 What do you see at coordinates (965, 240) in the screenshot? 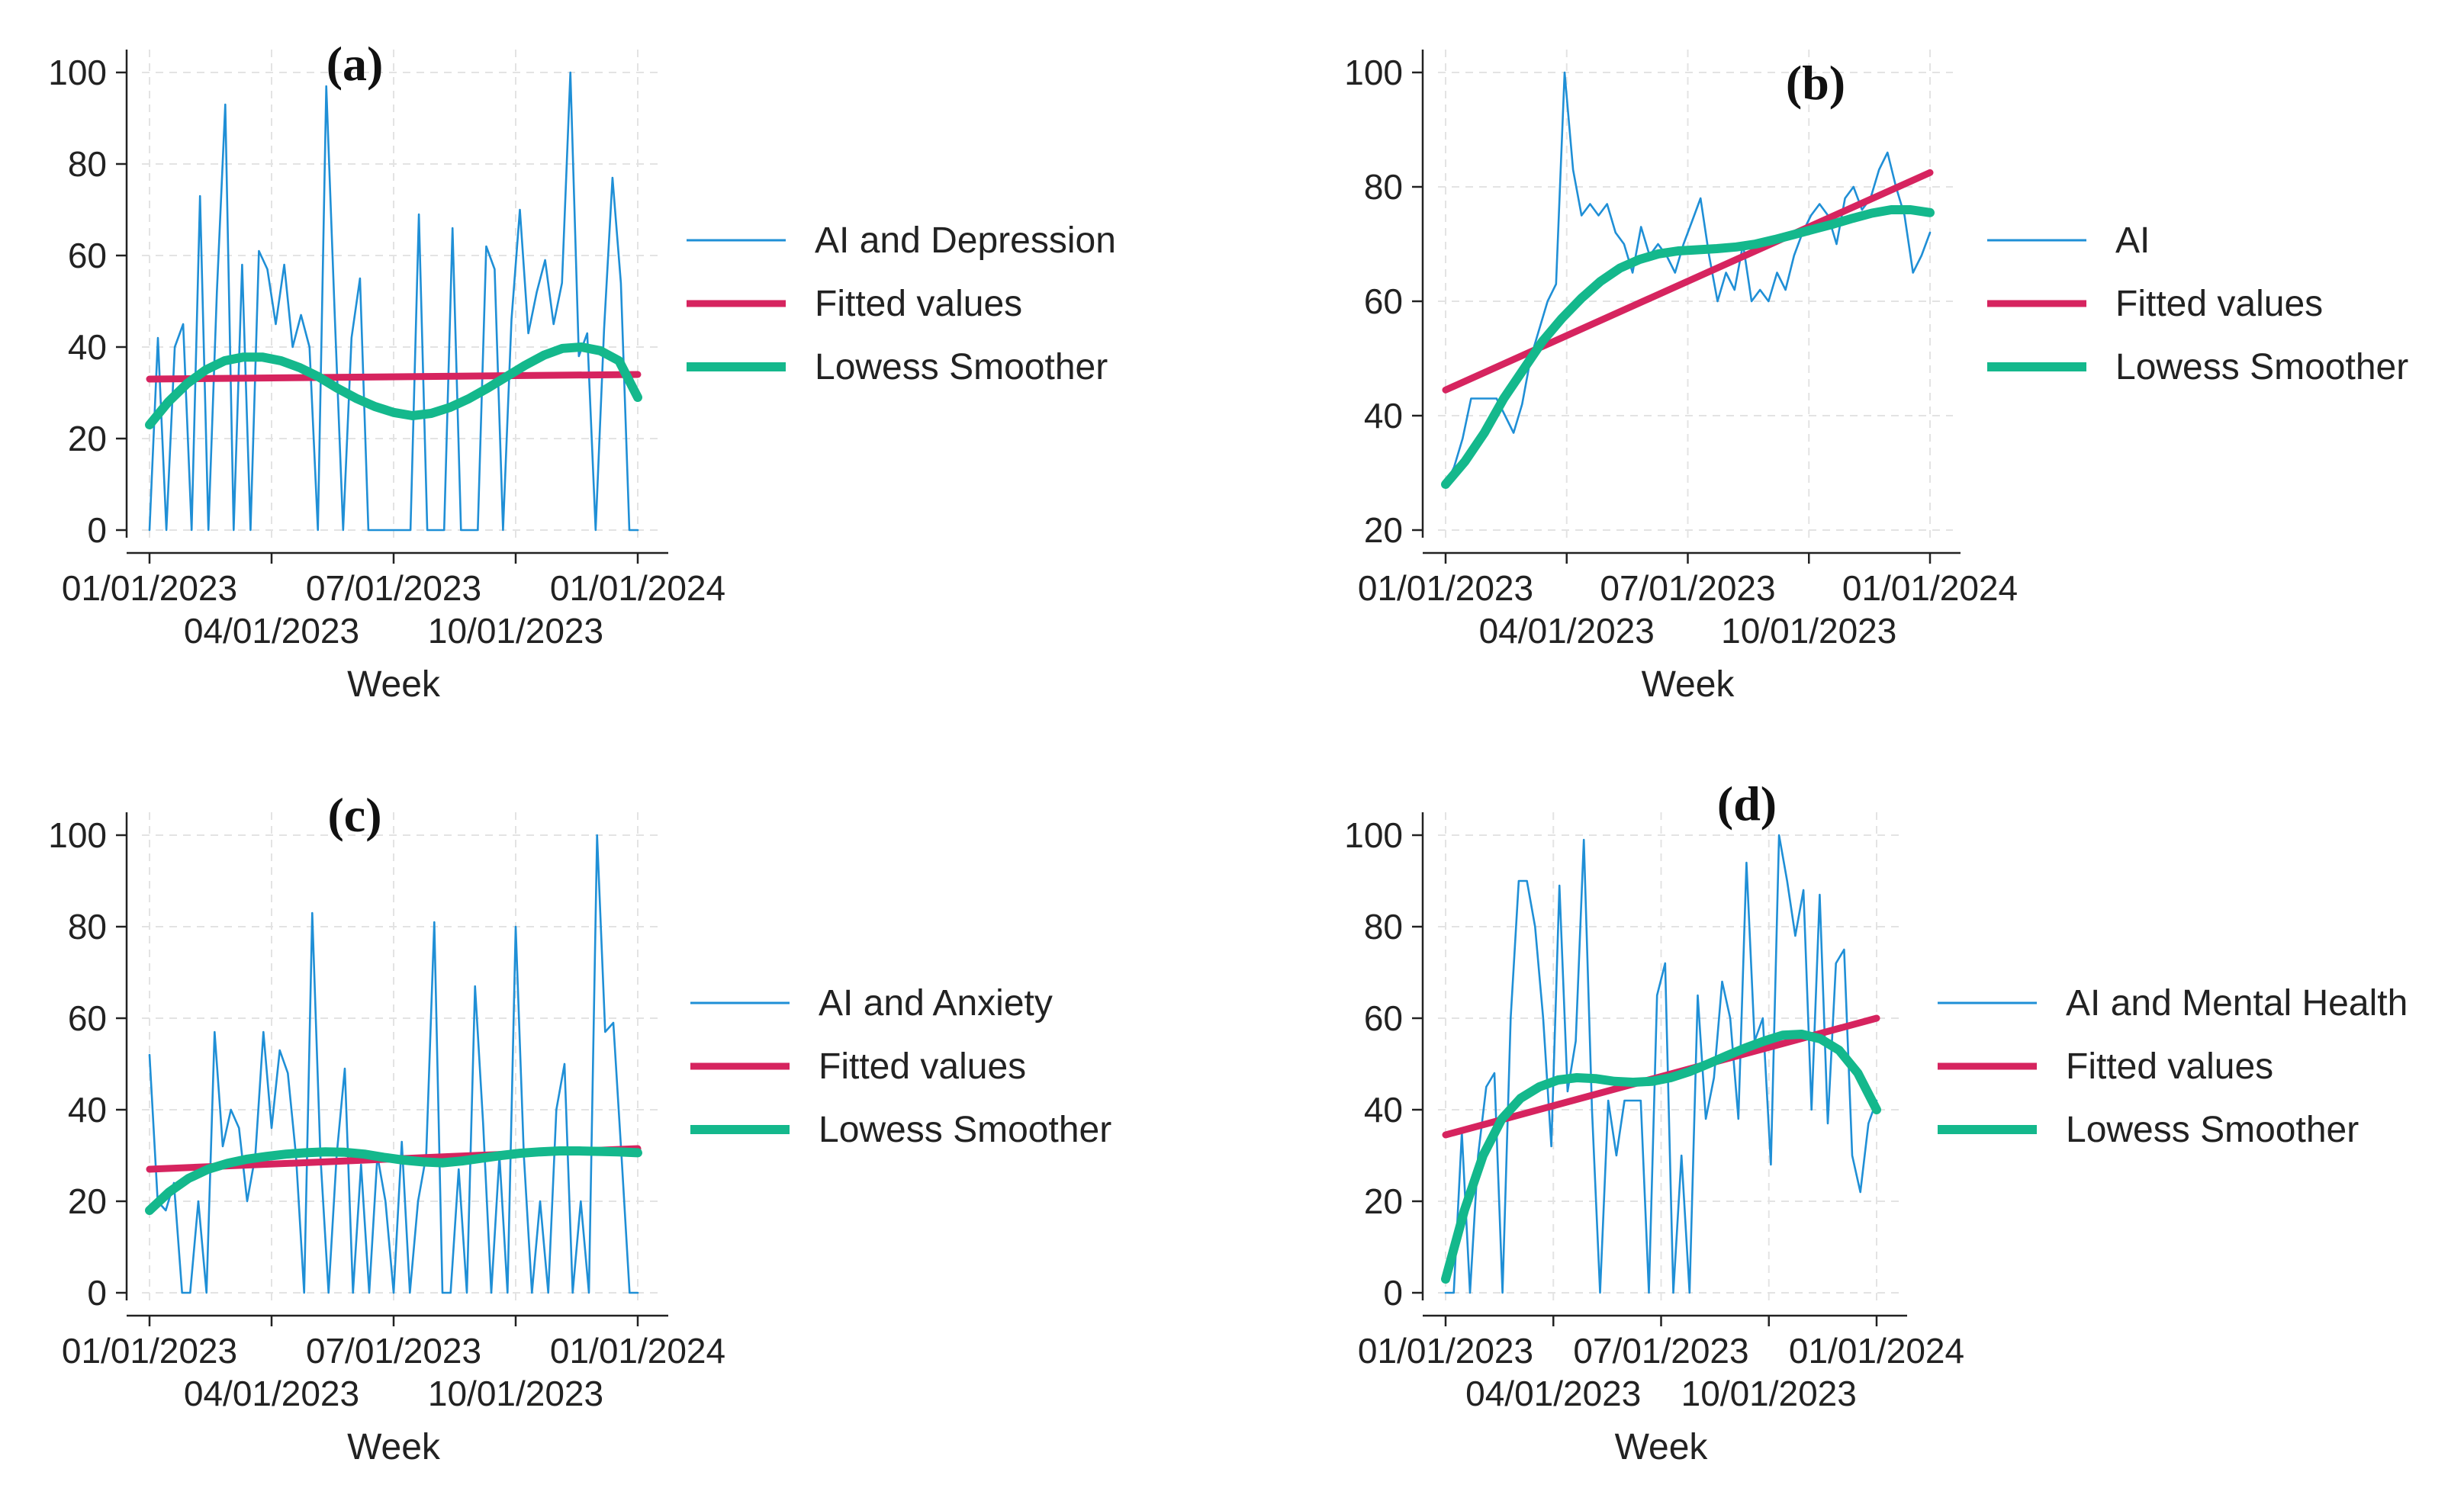
I see `legend-label: AI and Depression` at bounding box center [965, 240].